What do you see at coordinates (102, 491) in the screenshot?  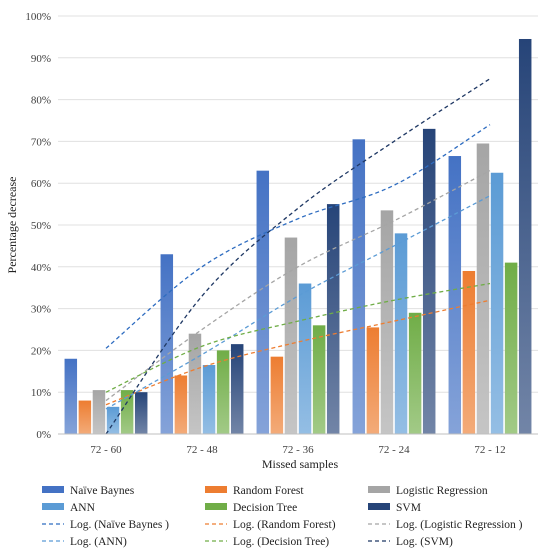 I see `legend-label: Naïve Baynes` at bounding box center [102, 491].